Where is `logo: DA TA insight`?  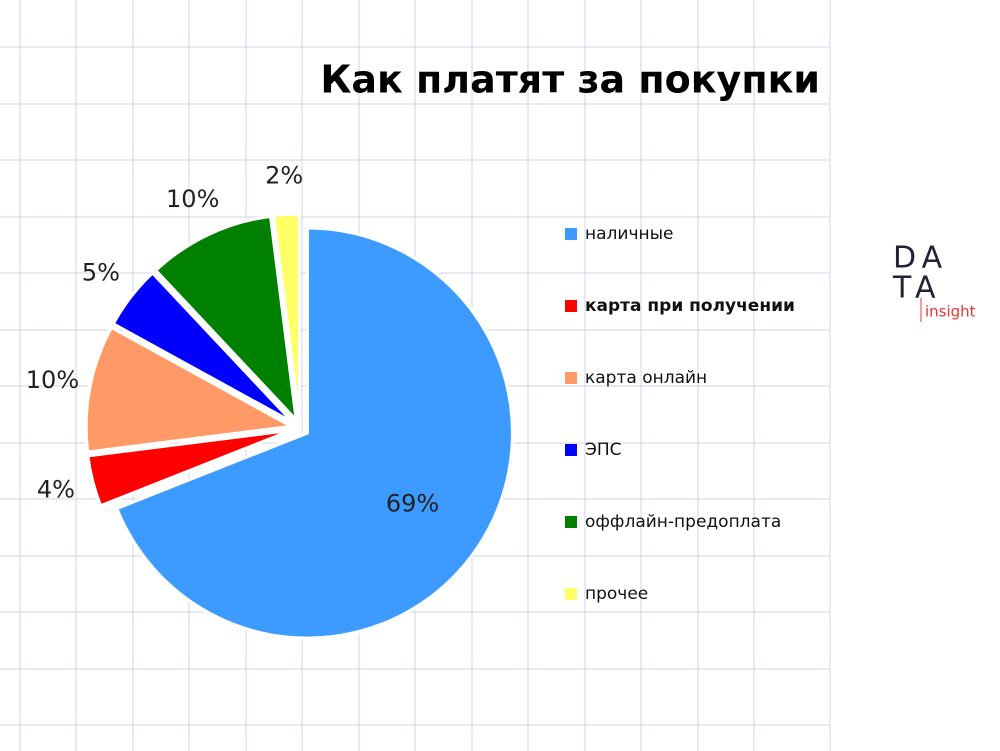 logo: DA TA insight is located at coordinates (934, 281).